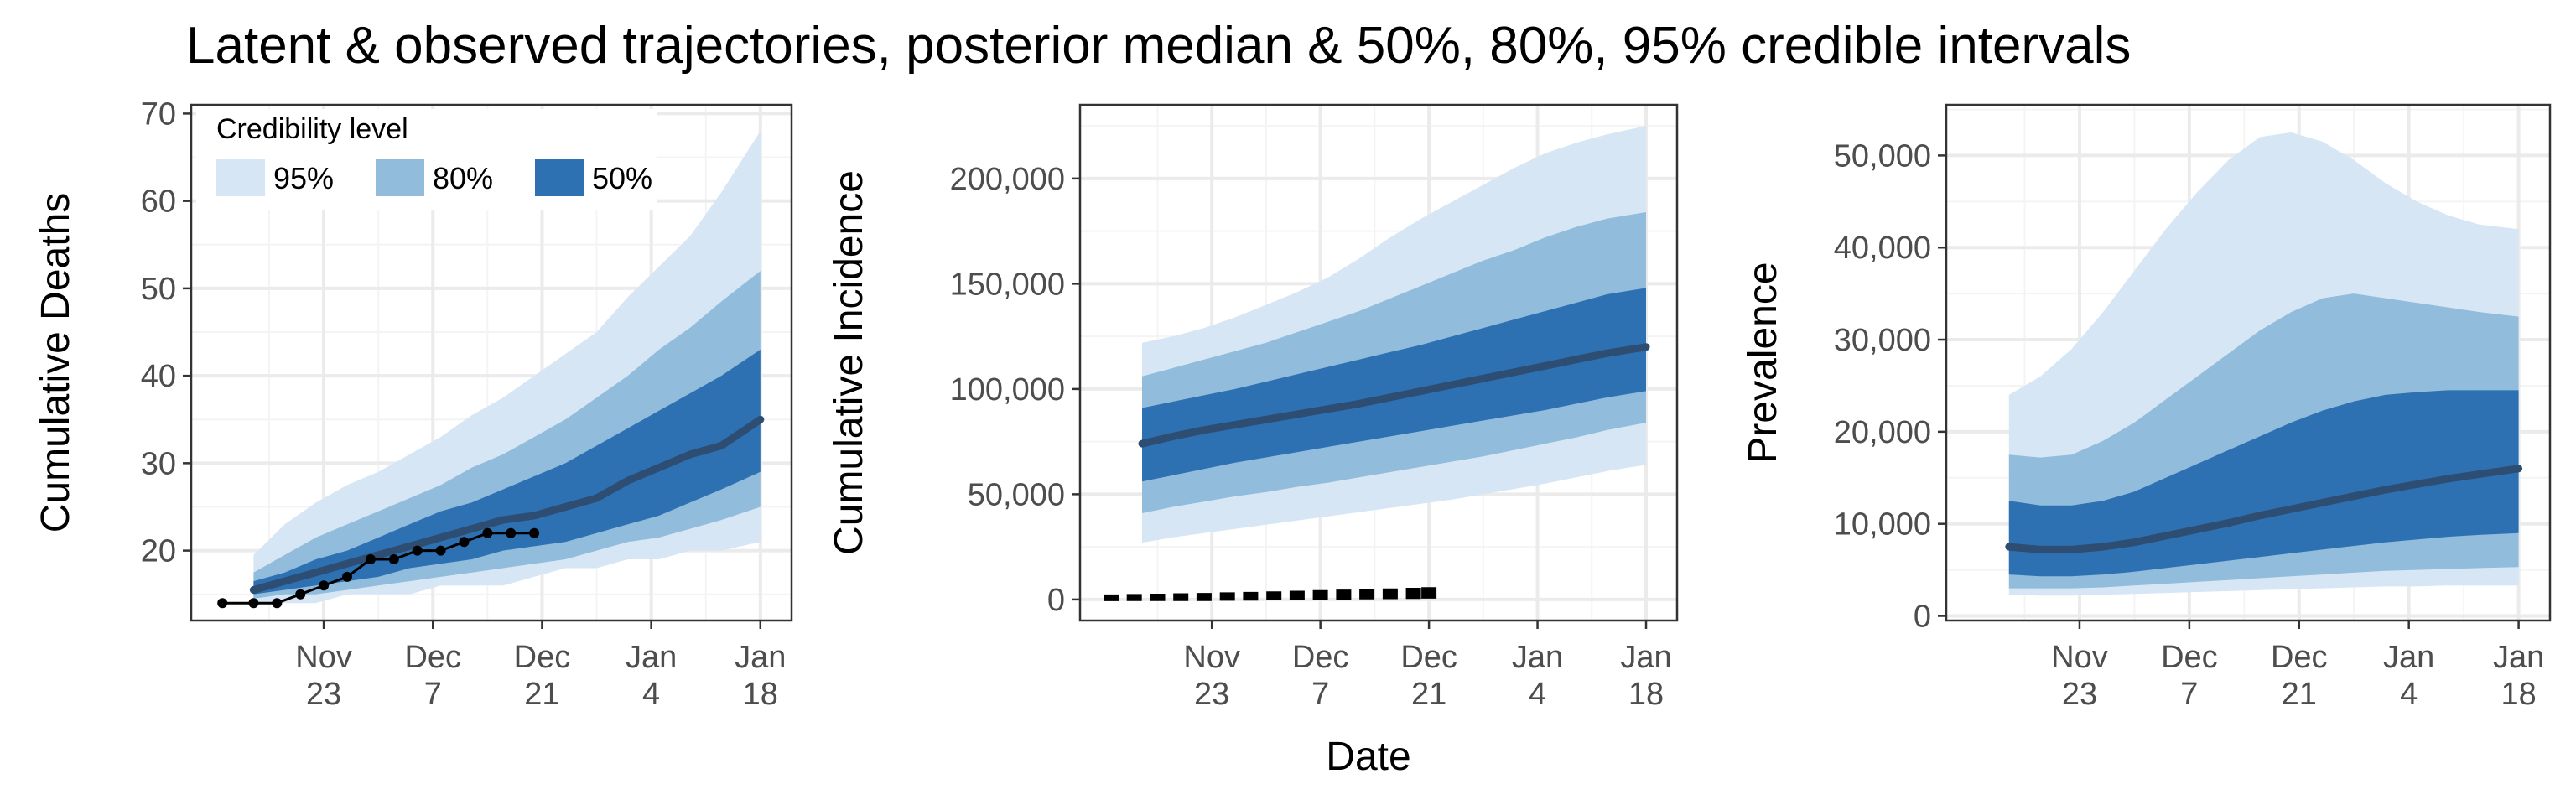 The height and width of the screenshot is (805, 2576). I want to click on y-tick-label: 30,000, so click(1882, 340).